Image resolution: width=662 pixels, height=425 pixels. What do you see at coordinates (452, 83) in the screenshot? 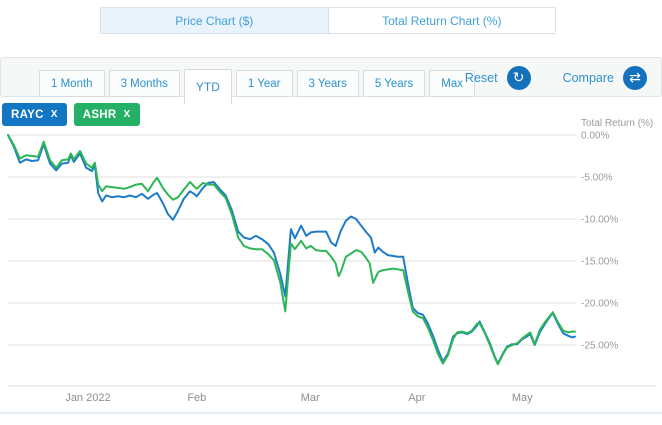
I see `period-tab-max: Max` at bounding box center [452, 83].